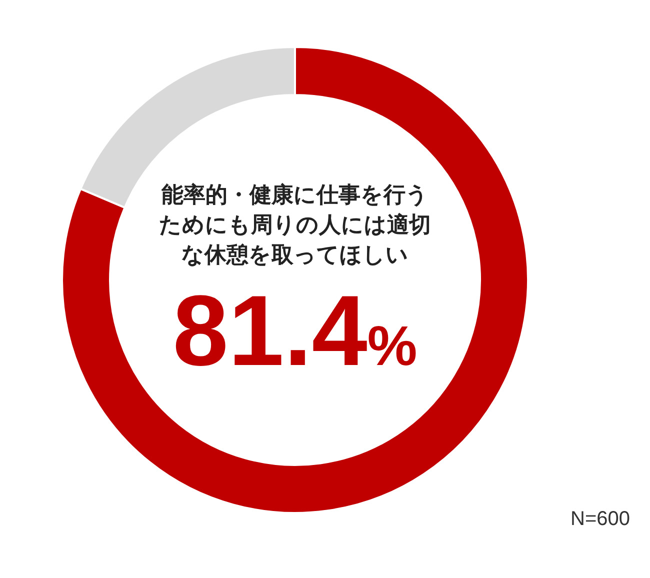  What do you see at coordinates (295, 331) in the screenshot?
I see `data-label: 81.4%` at bounding box center [295, 331].